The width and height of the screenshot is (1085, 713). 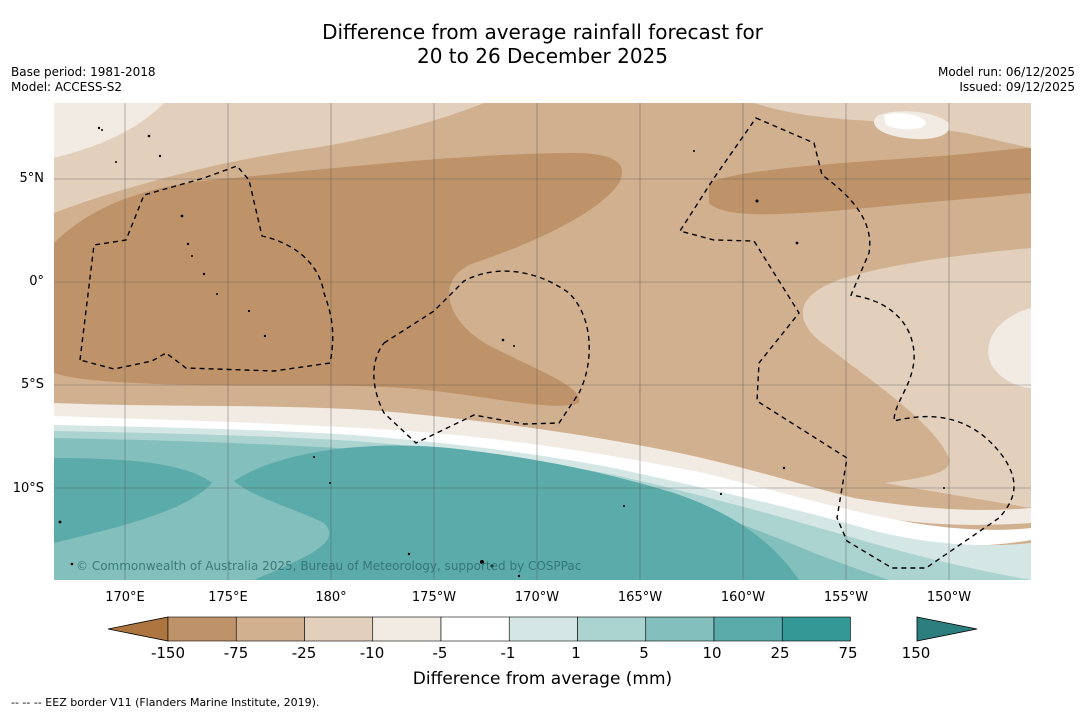 What do you see at coordinates (537, 597) in the screenshot?
I see `lon-label-170w: 170°W` at bounding box center [537, 597].